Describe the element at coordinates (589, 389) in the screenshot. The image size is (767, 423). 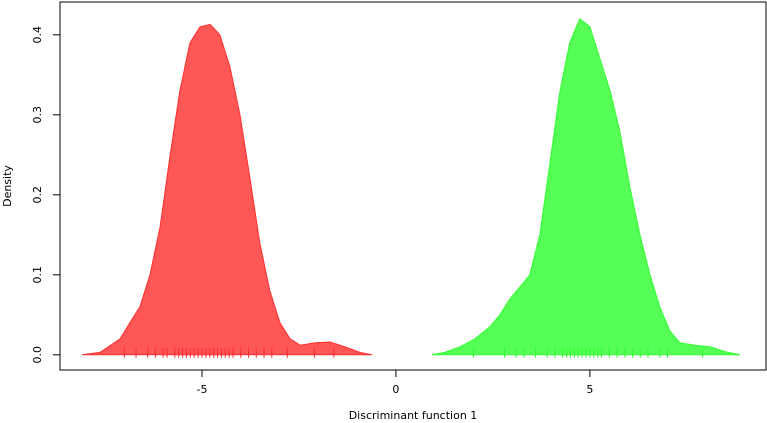
I see `x-tick-label: 5` at that location.